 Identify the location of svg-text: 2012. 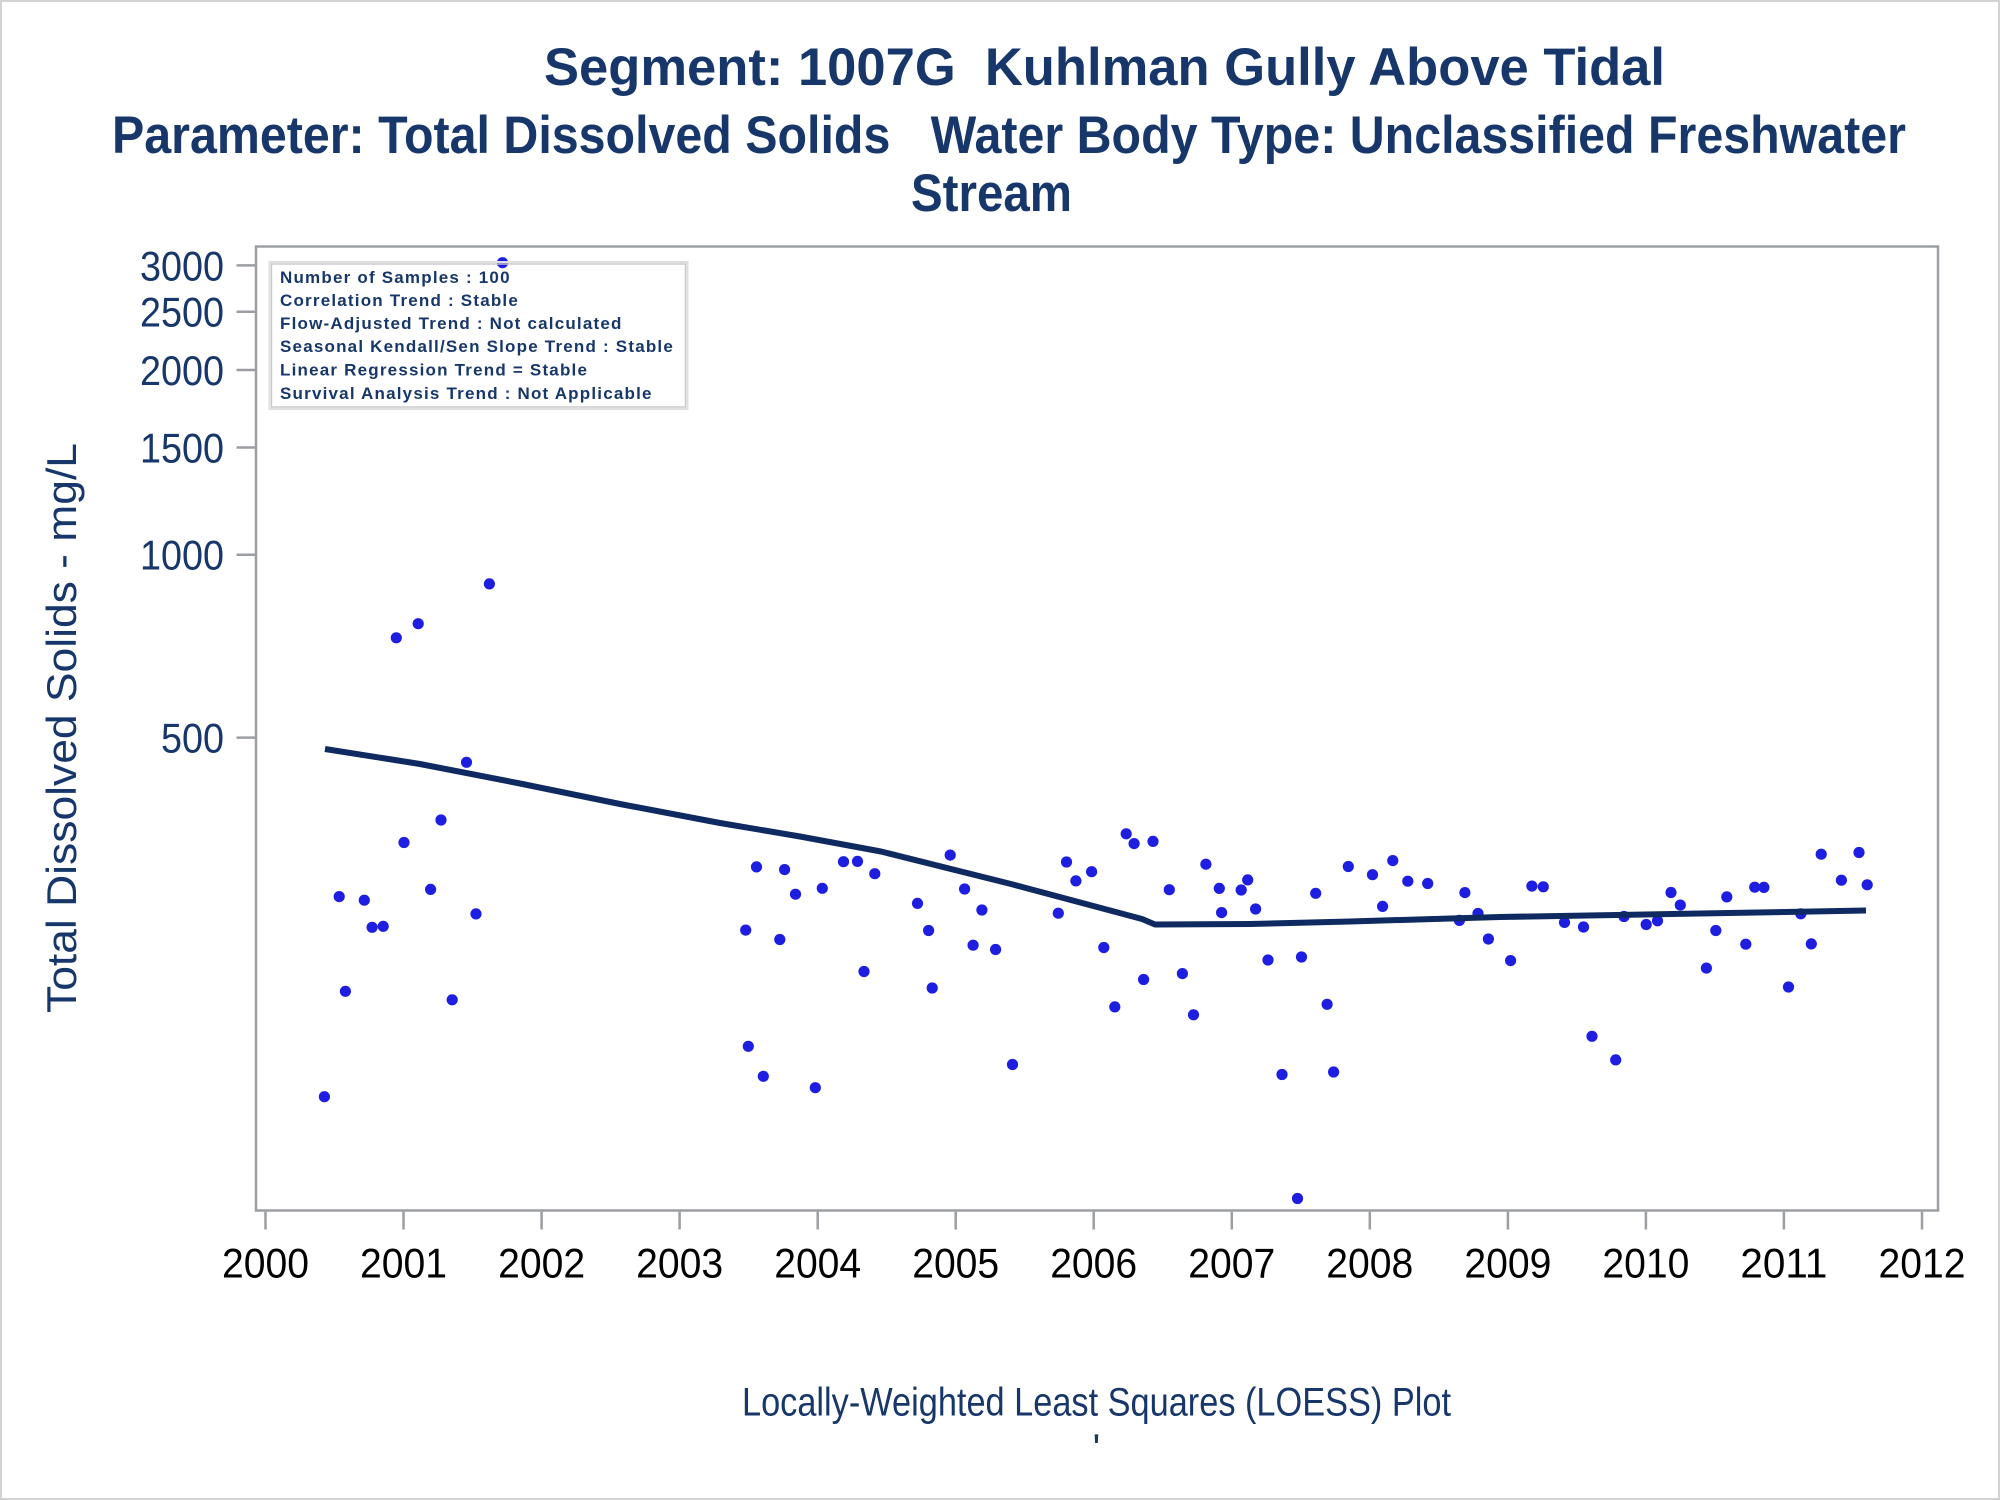
(1922, 1263).